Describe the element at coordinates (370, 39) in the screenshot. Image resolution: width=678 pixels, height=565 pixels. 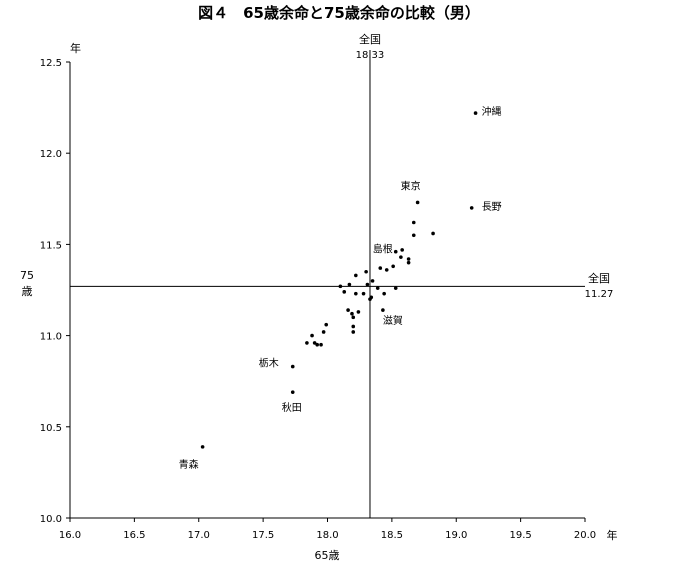
I see `national-vertical-label: 全国` at that location.